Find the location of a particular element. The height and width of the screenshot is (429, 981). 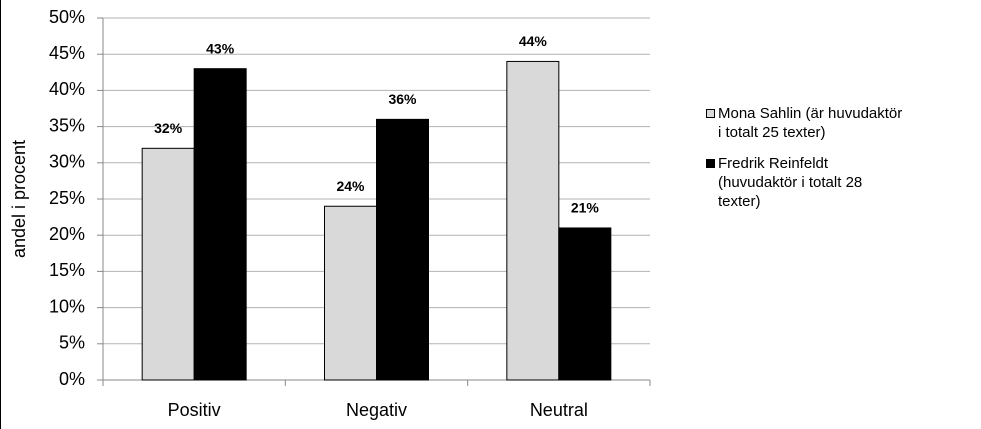

value-label: 32% is located at coordinates (168, 128).